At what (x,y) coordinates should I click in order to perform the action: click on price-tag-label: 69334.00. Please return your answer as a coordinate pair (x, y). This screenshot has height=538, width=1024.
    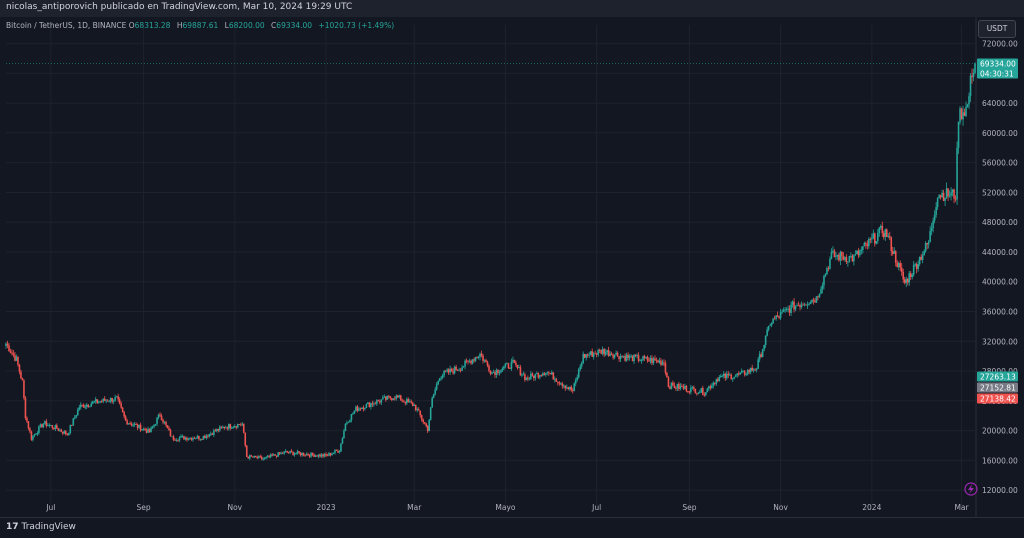
    Looking at the image, I should click on (998, 63).